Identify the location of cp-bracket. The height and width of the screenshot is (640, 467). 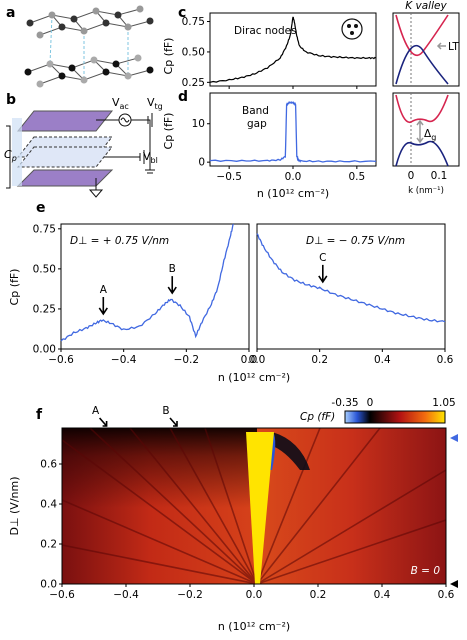
(8, 157).